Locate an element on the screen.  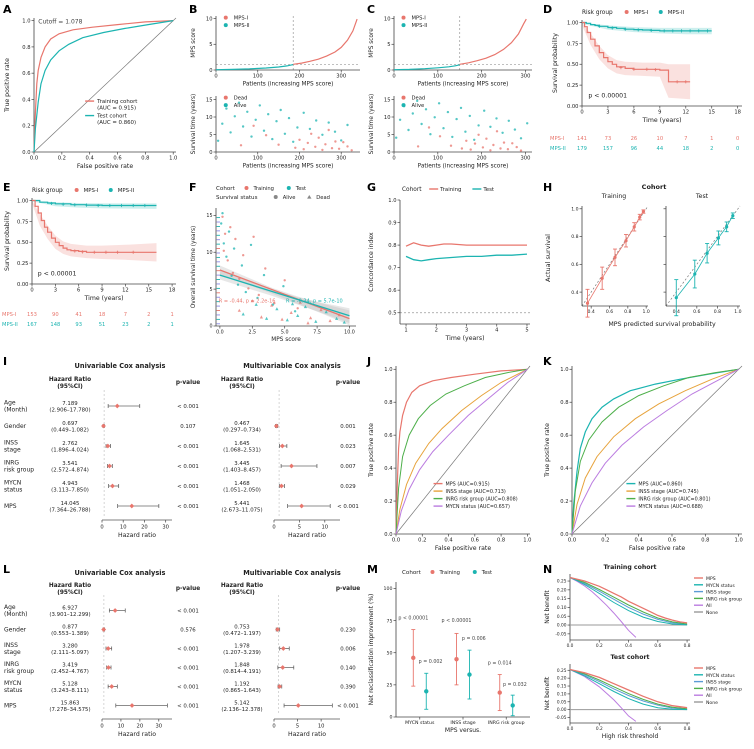
number-at-risk: 18 is located at coordinates (685, 149).